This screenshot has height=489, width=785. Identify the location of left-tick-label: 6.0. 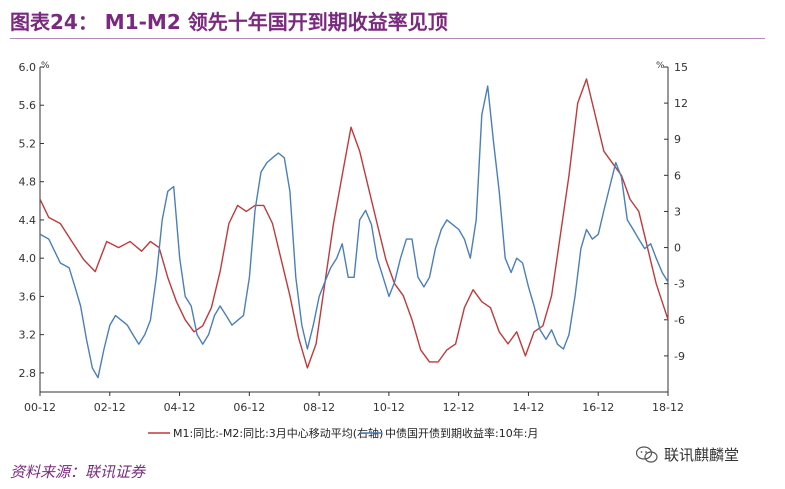
(28, 67).